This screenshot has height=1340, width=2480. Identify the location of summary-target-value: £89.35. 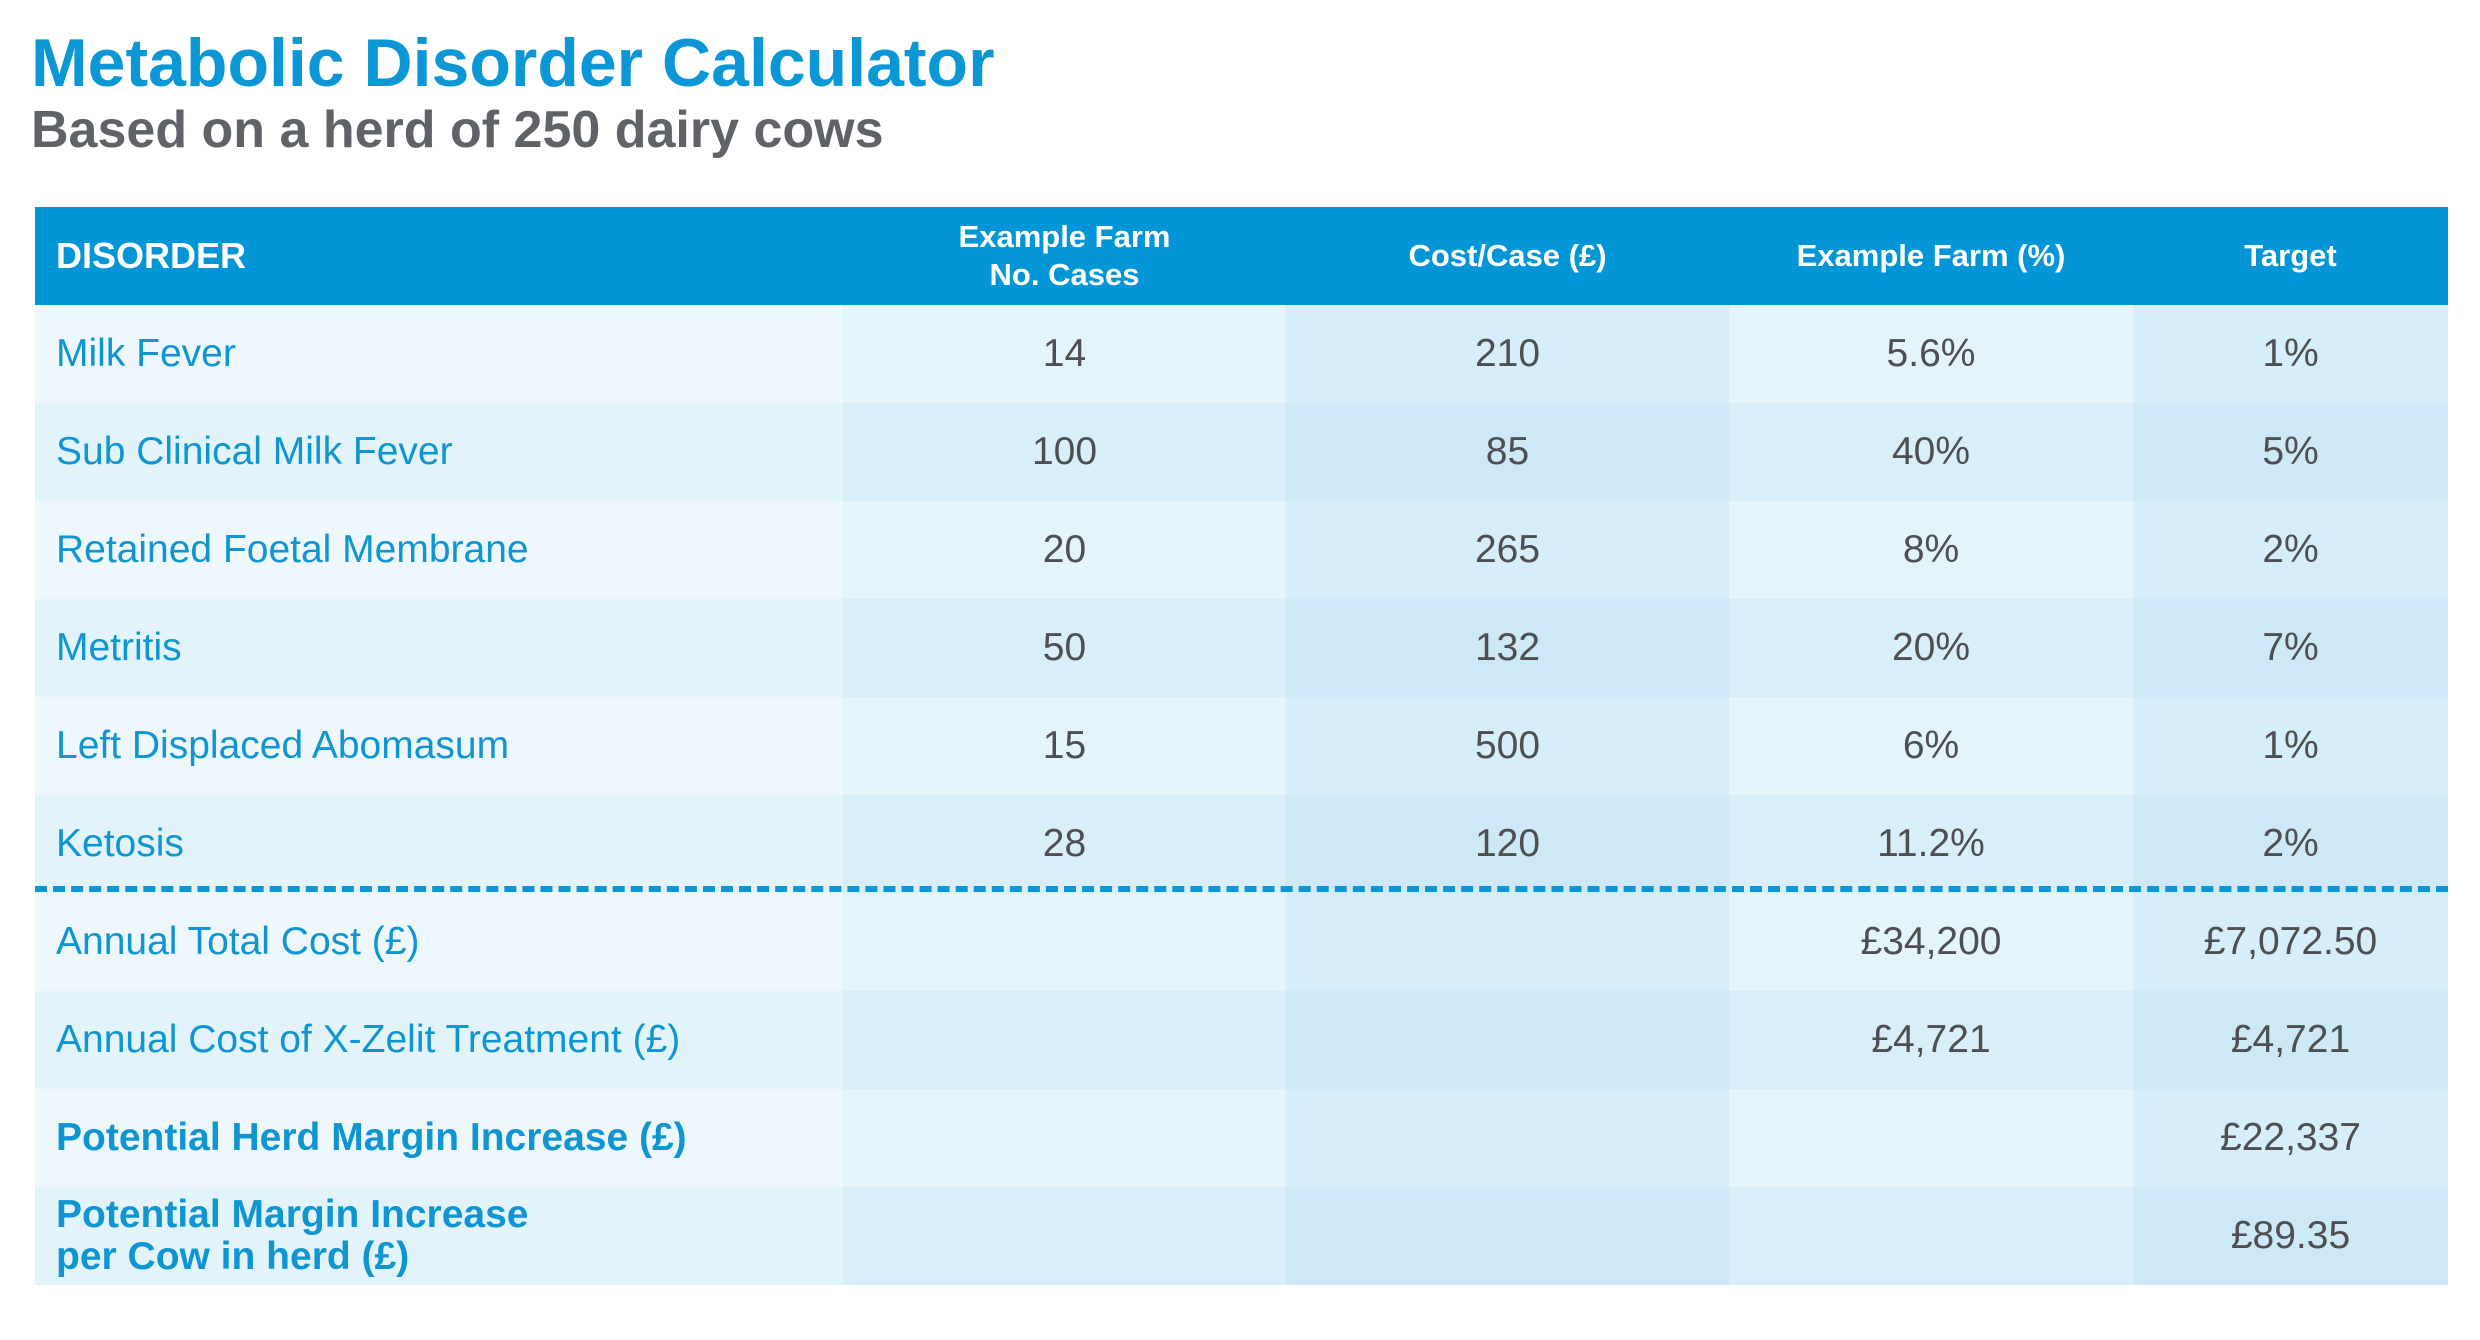
(2290, 1236).